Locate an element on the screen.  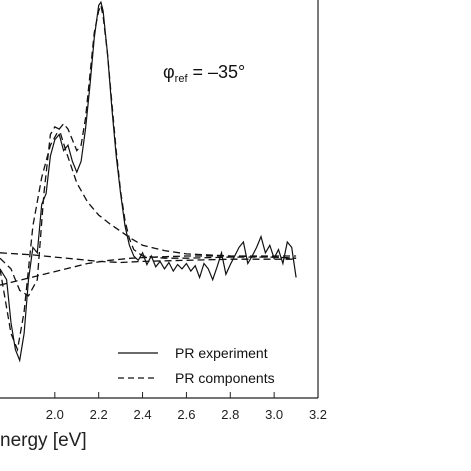
phi-annotation: φref = –35° is located at coordinates (204, 73).